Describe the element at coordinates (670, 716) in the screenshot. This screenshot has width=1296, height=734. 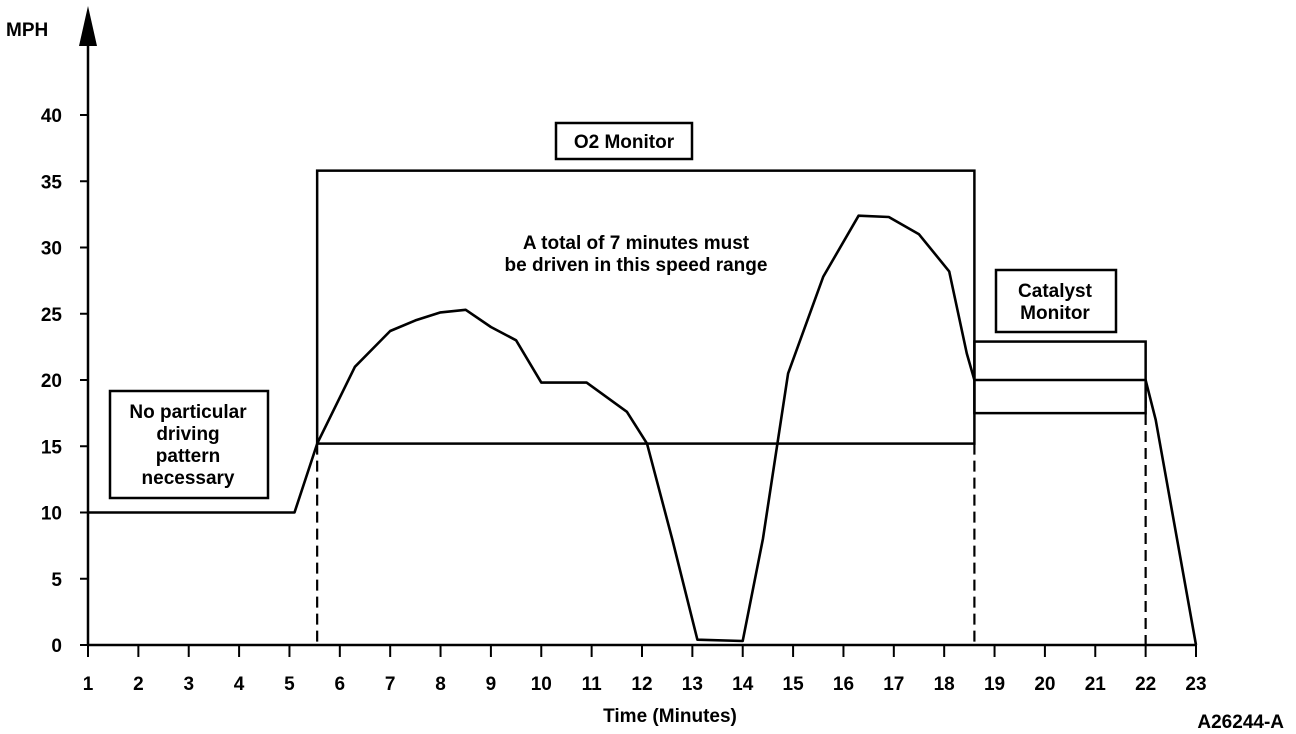
I see `x-axis-label: Time (Minutes)` at that location.